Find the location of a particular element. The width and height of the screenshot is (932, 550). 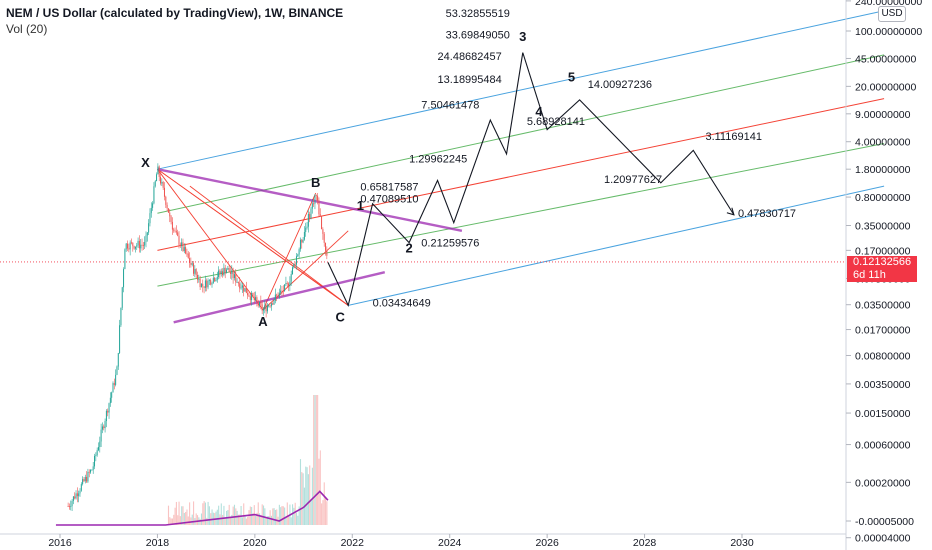

wave-label-2: 2 is located at coordinates (409, 247).